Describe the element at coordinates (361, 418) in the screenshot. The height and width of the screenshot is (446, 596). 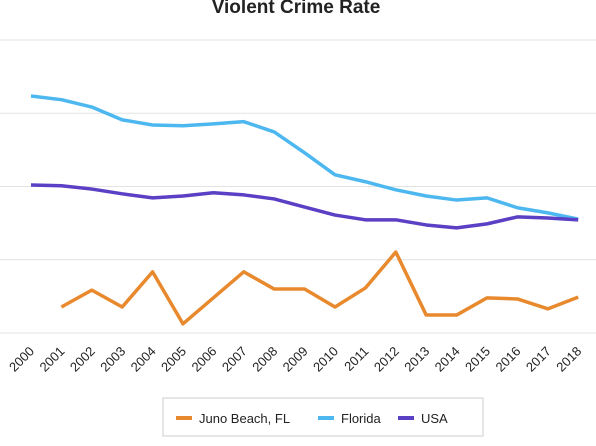
I see `legend-label: Florida` at that location.